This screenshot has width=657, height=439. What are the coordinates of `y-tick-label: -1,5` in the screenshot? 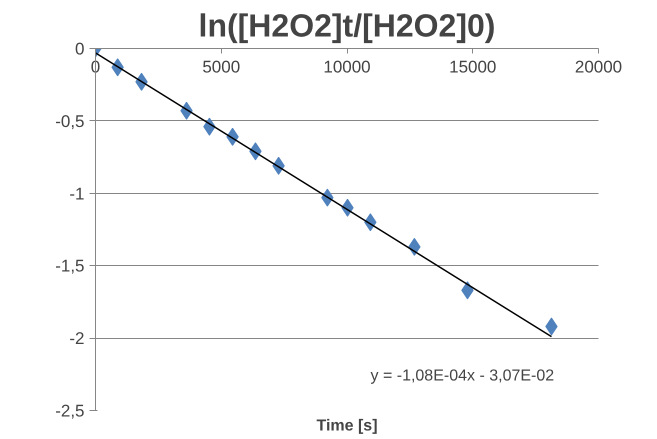 It's located at (70, 266).